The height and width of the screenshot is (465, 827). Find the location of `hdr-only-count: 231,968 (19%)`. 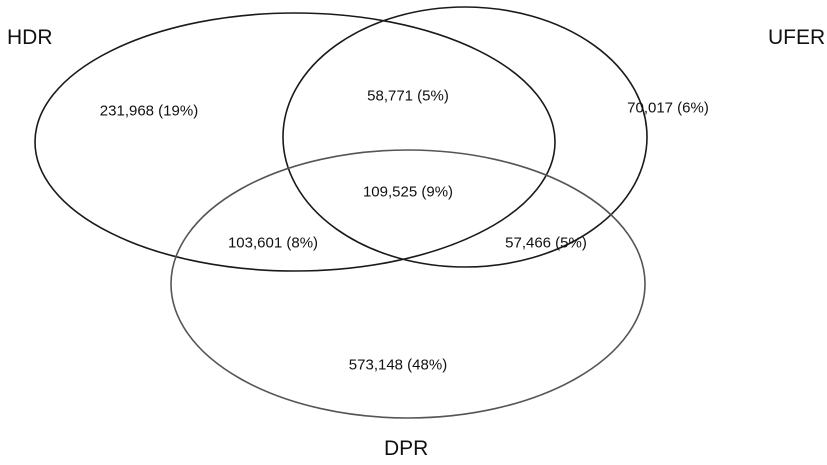

hdr-only-count: 231,968 (19%) is located at coordinates (149, 111).